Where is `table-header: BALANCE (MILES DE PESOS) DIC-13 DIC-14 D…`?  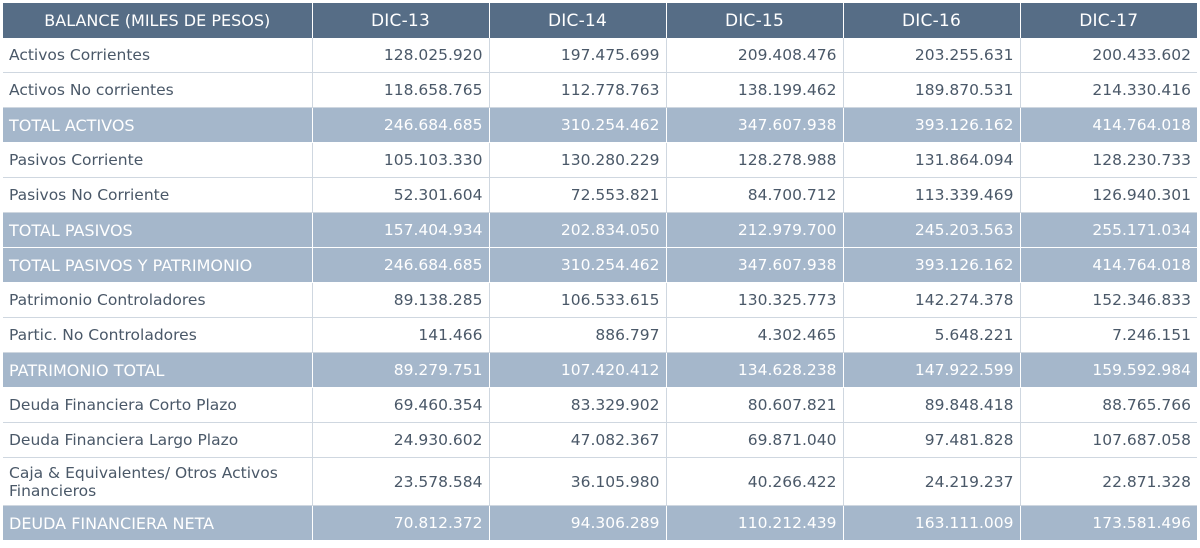
table-header: BALANCE (MILES DE PESOS) DIC-13 DIC-14 D… is located at coordinates (600, 20).